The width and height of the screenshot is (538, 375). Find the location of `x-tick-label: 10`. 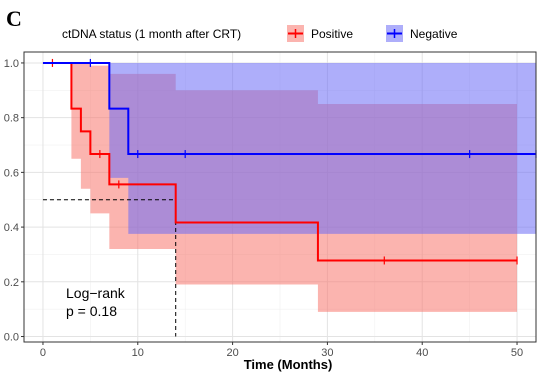

x-tick-label: 10 is located at coordinates (138, 353).